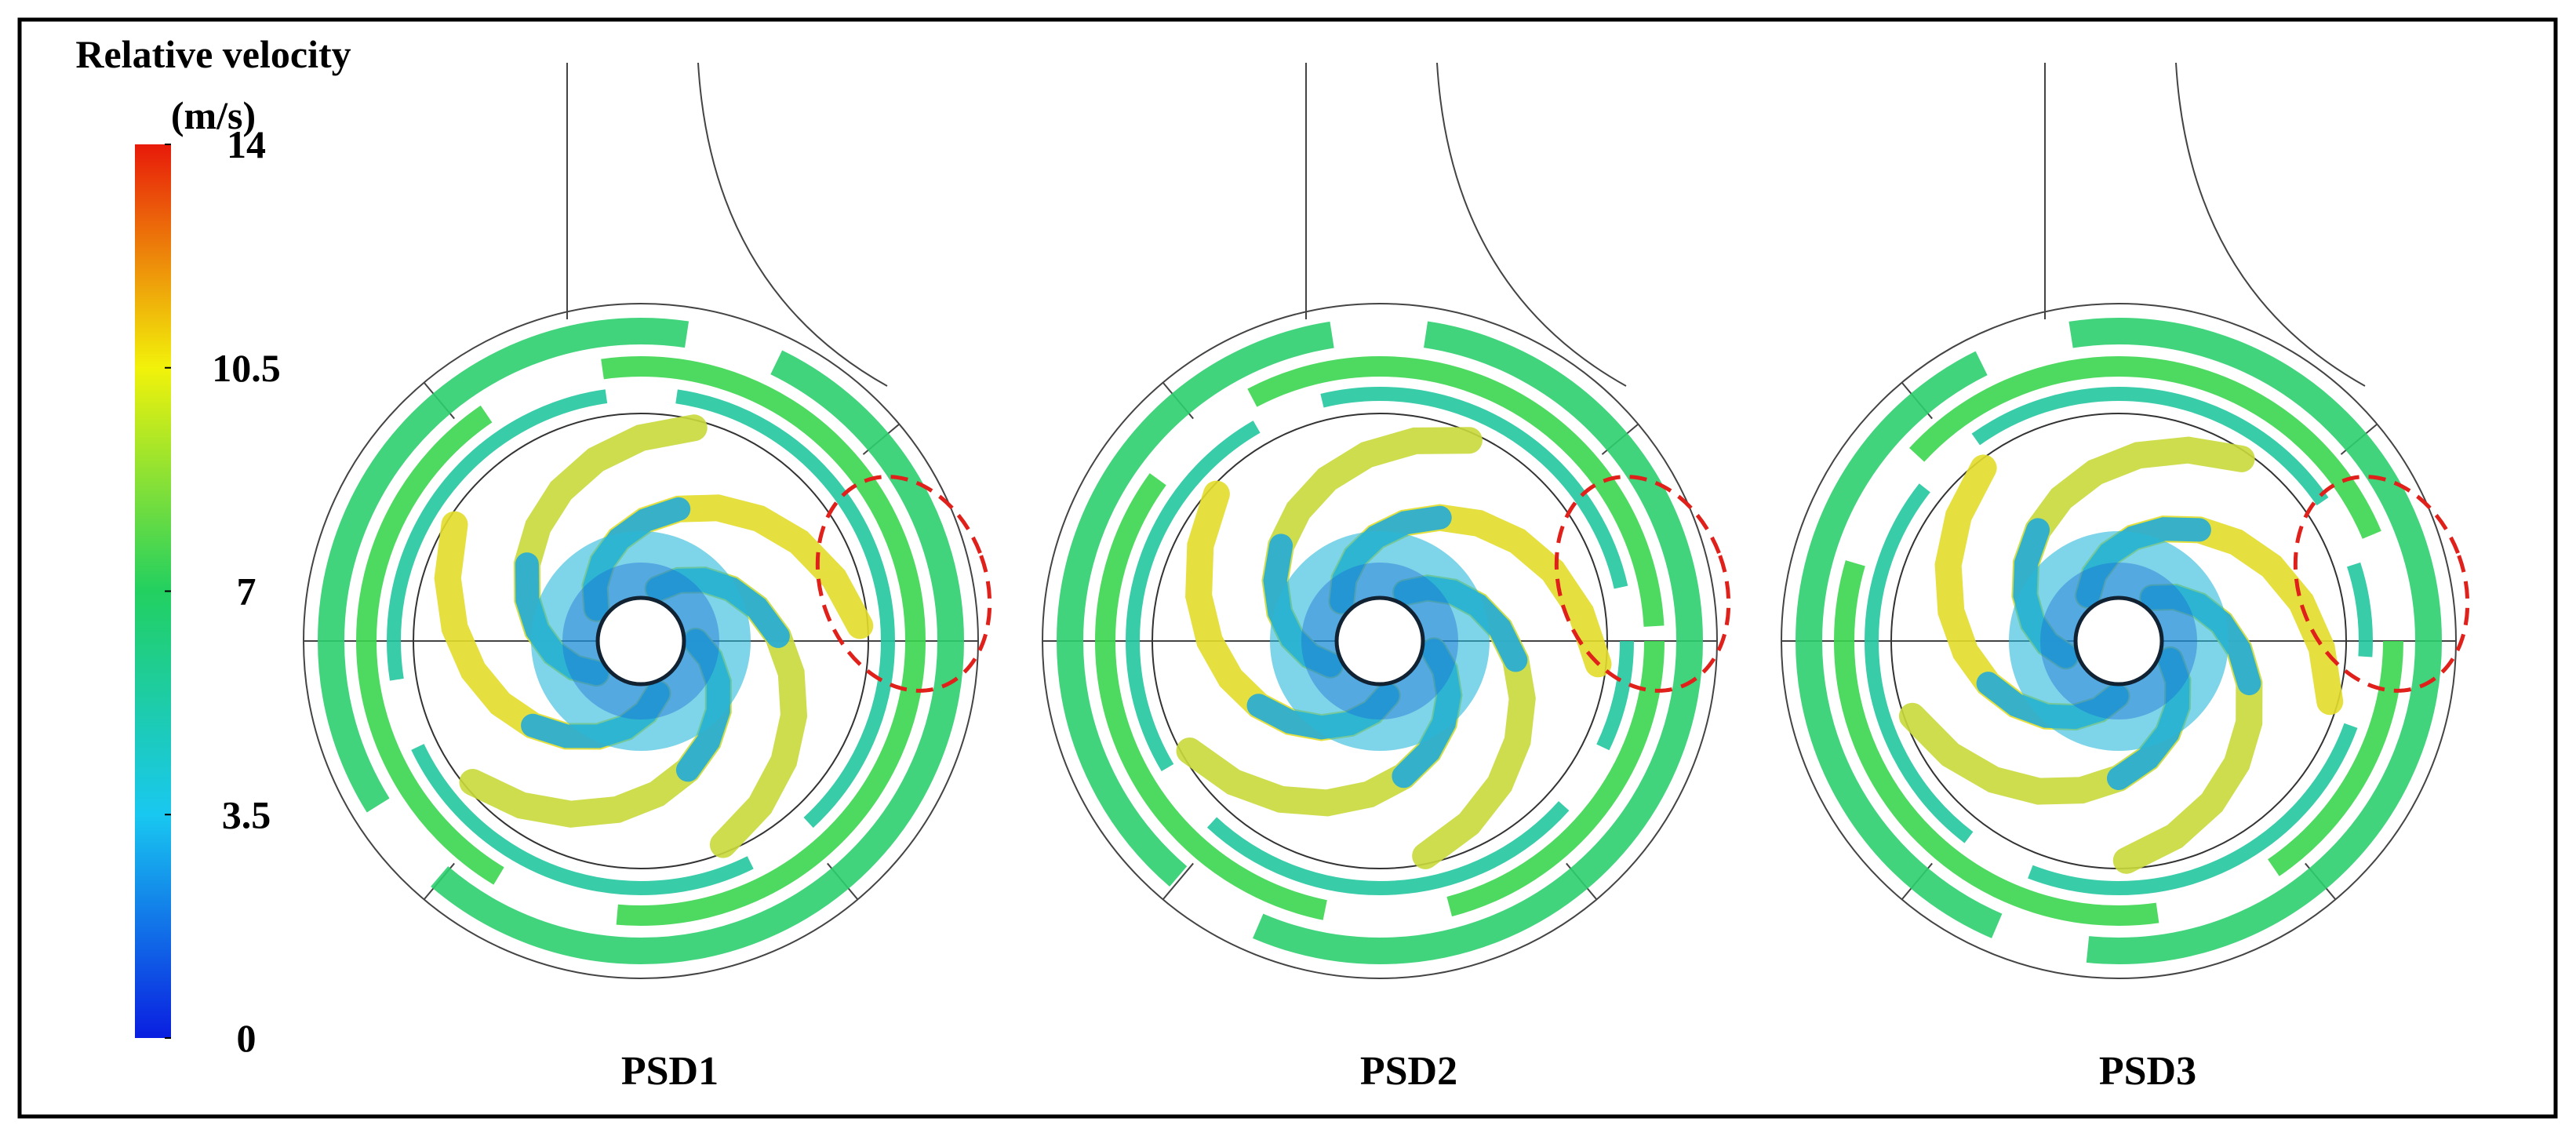  Describe the element at coordinates (2147, 1072) in the screenshot. I see `panel-label: PSD3` at that location.